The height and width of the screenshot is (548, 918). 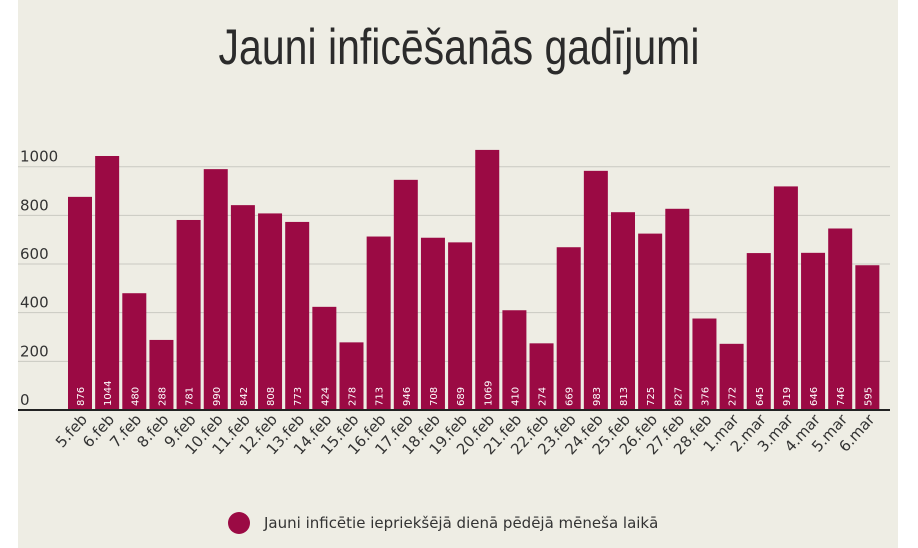 What do you see at coordinates (108, 393) in the screenshot?
I see `bar-value-label: 1044` at bounding box center [108, 393].